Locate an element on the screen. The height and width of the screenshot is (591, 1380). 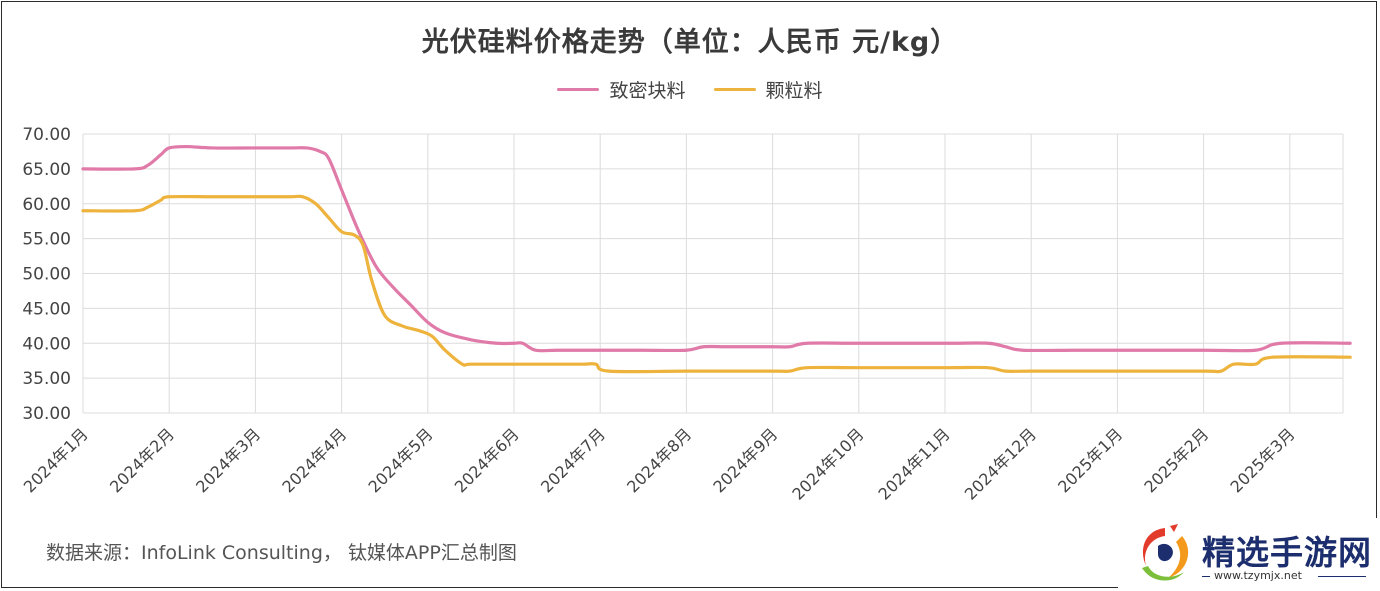
legend: 致密块料 颗粒料 is located at coordinates (690, 89).